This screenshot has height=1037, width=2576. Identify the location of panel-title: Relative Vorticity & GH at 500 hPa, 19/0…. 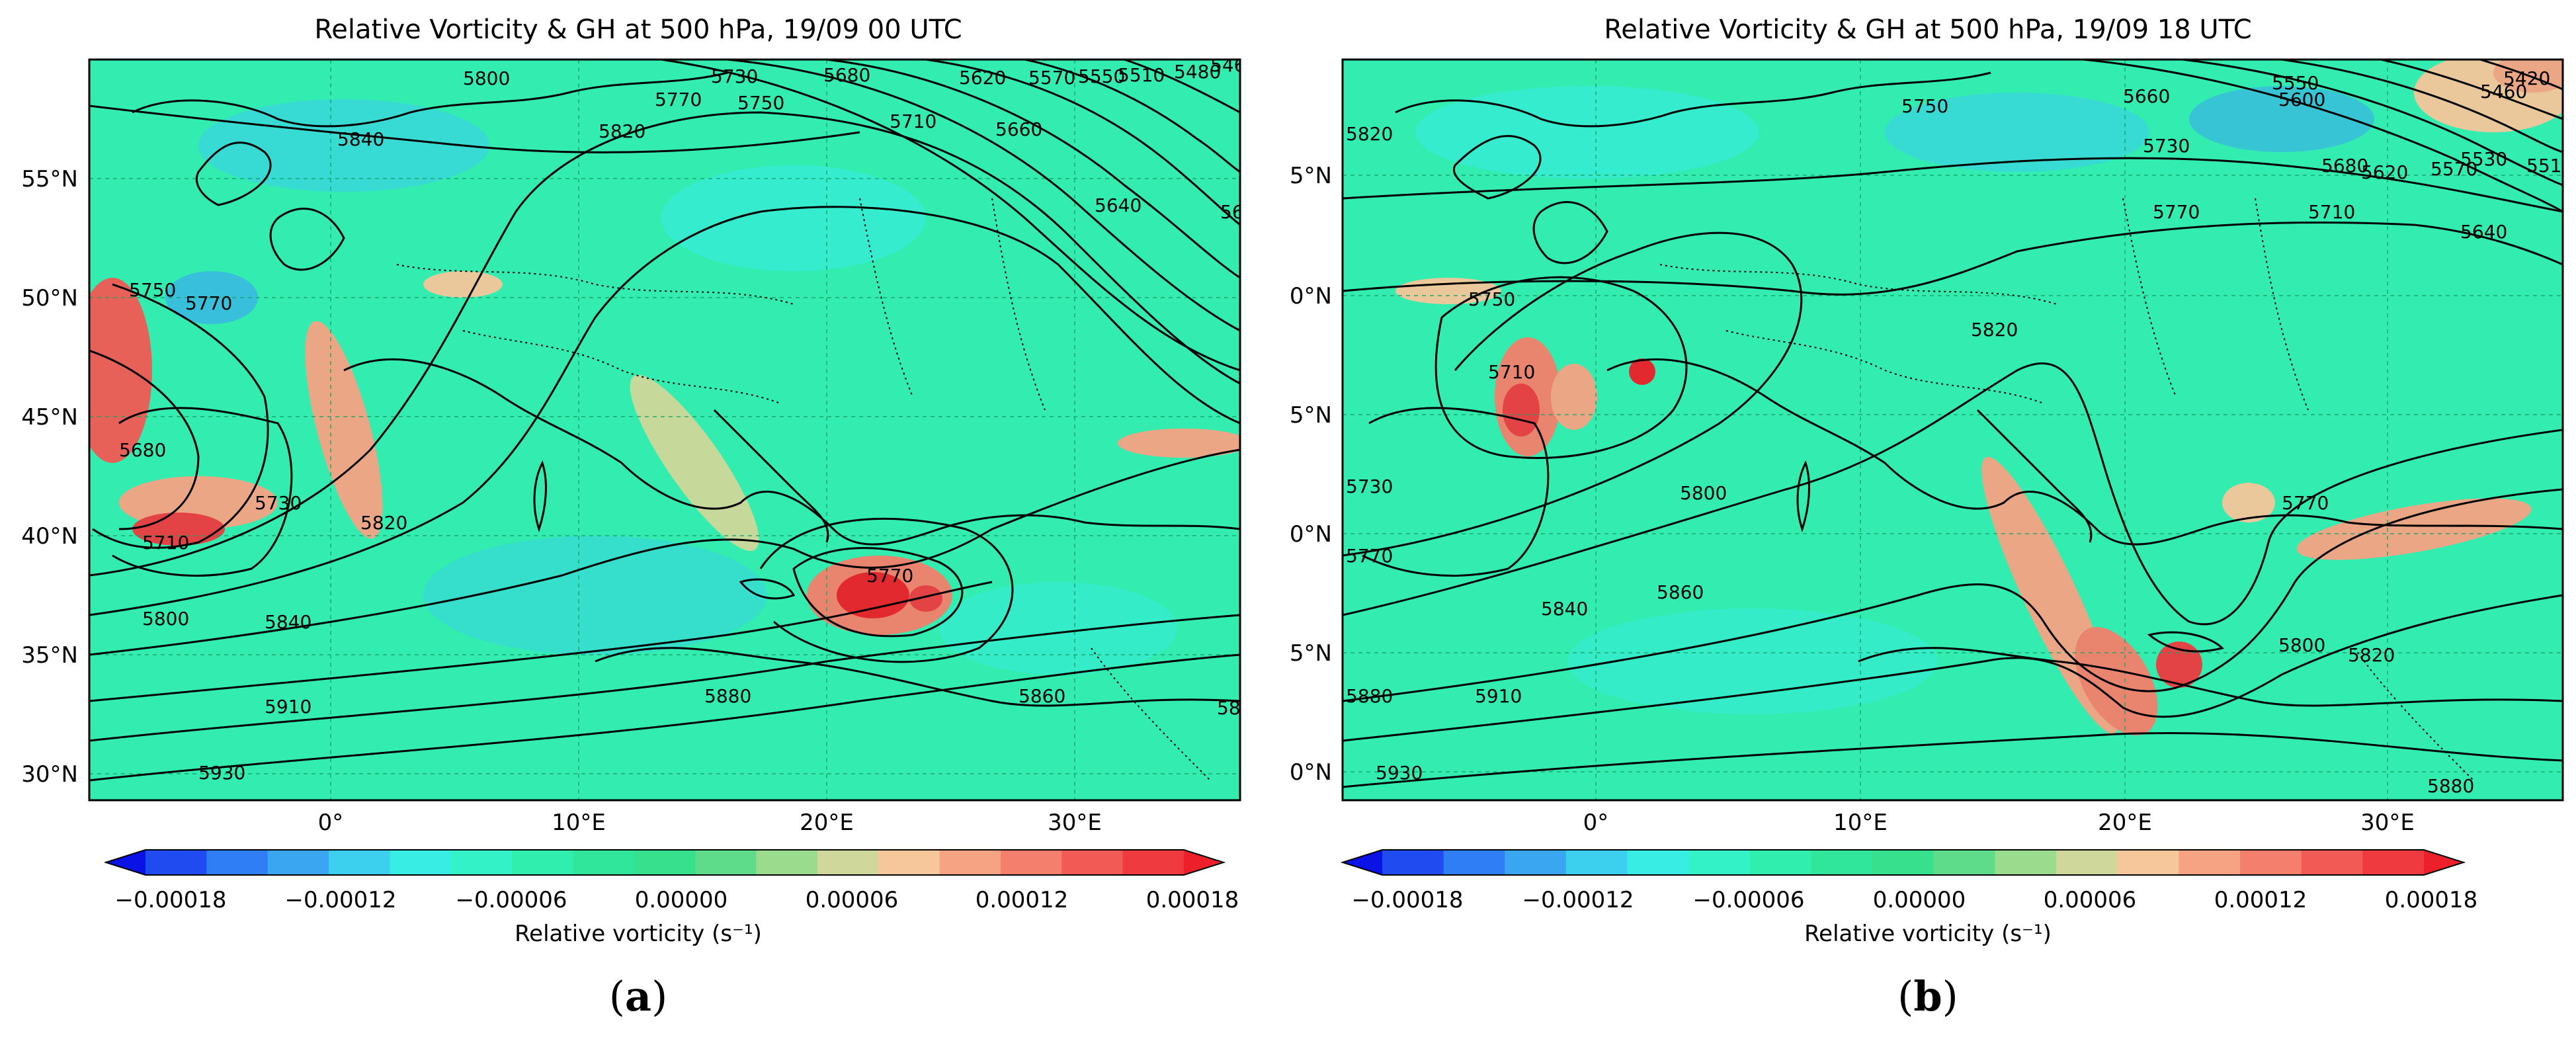
(1928, 30).